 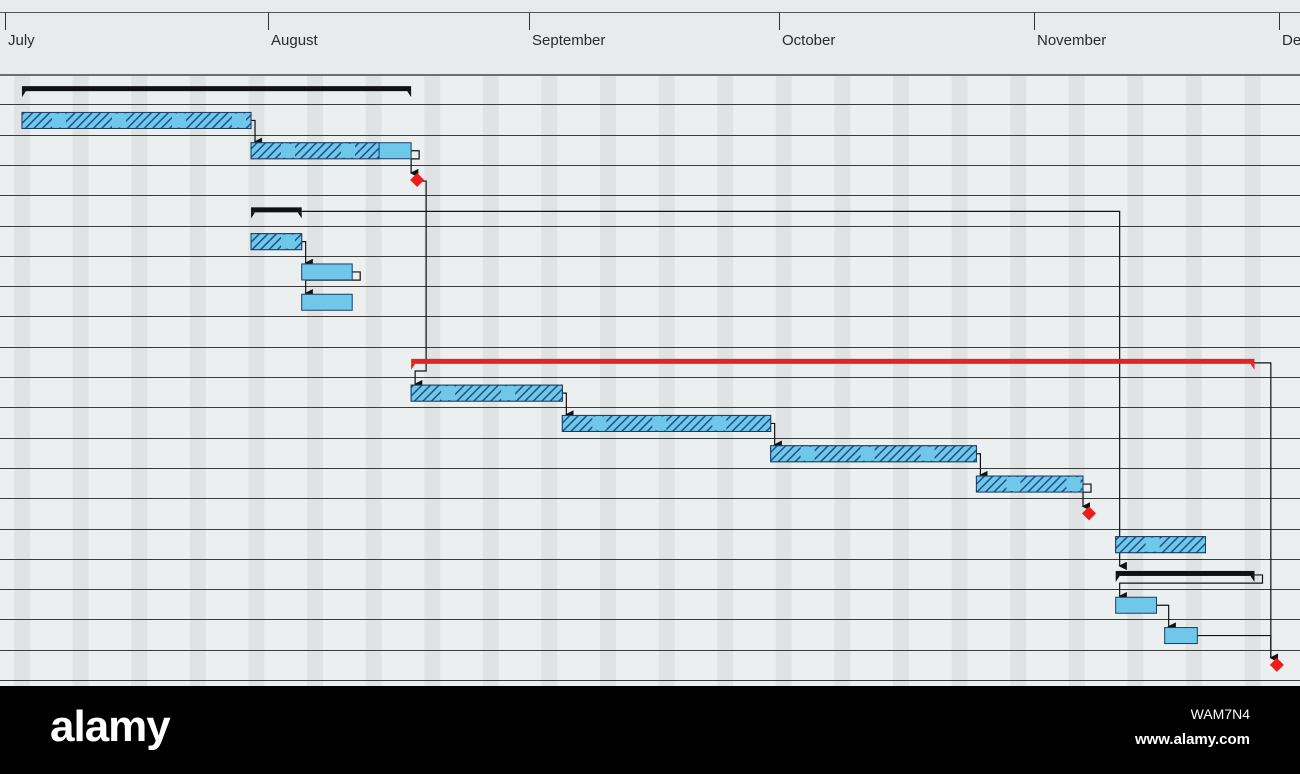 What do you see at coordinates (1192, 739) in the screenshot?
I see `brand-url-label: www.alamy.com` at bounding box center [1192, 739].